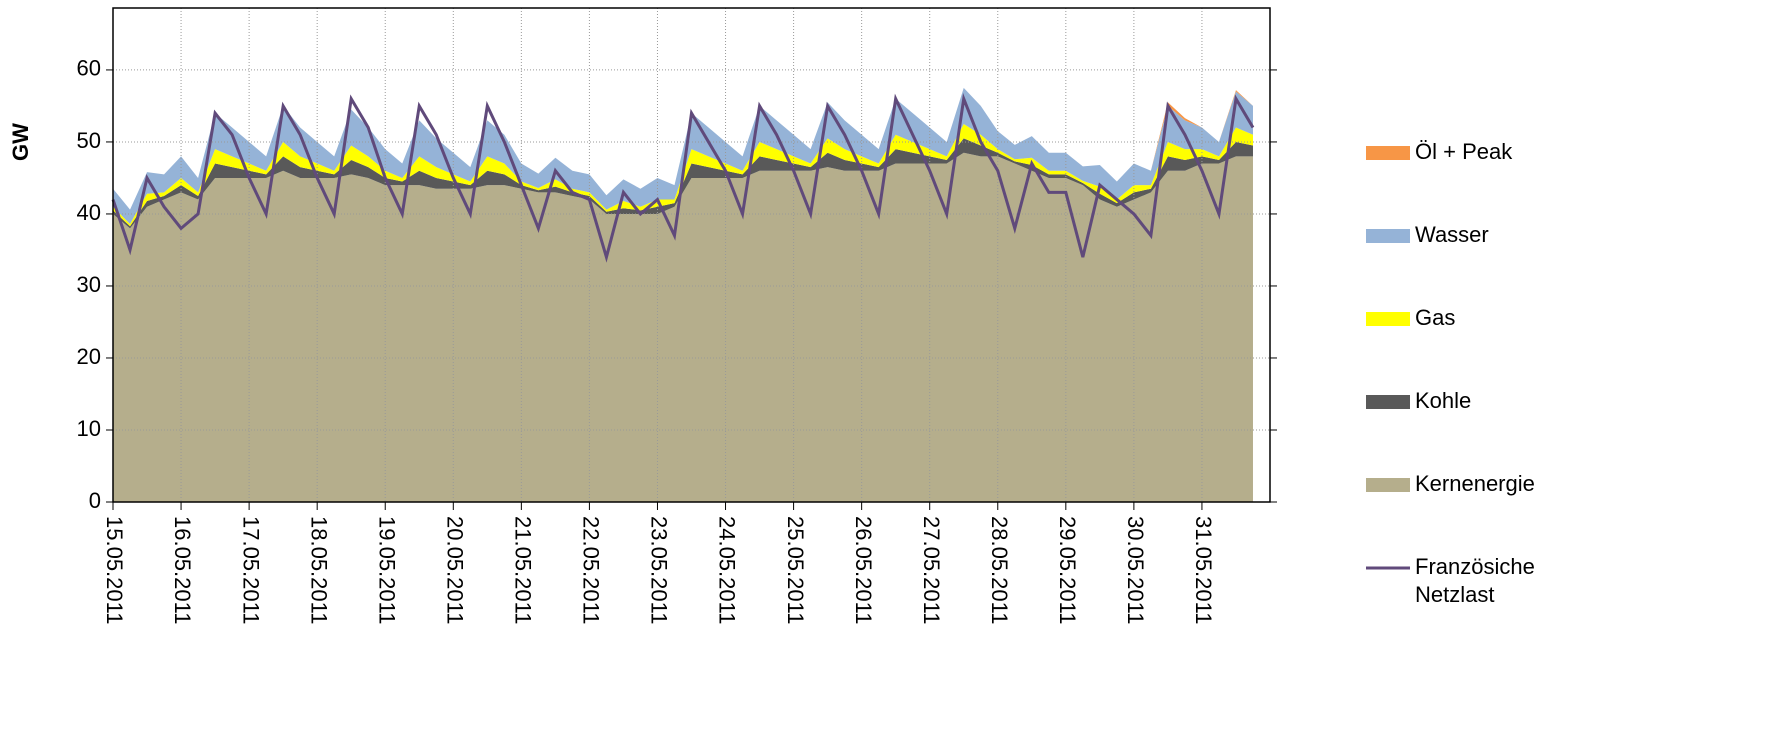 This screenshot has height=743, width=1771. I want to click on legend-label: Kohle, so click(1443, 400).